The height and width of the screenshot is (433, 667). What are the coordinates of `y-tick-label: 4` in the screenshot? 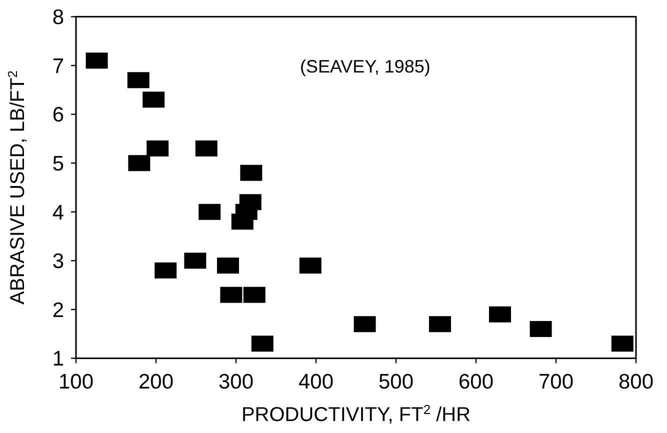 It's located at (58, 212).